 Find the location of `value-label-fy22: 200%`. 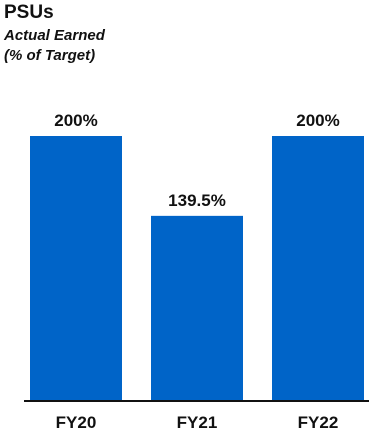

value-label-fy22: 200% is located at coordinates (317, 120).